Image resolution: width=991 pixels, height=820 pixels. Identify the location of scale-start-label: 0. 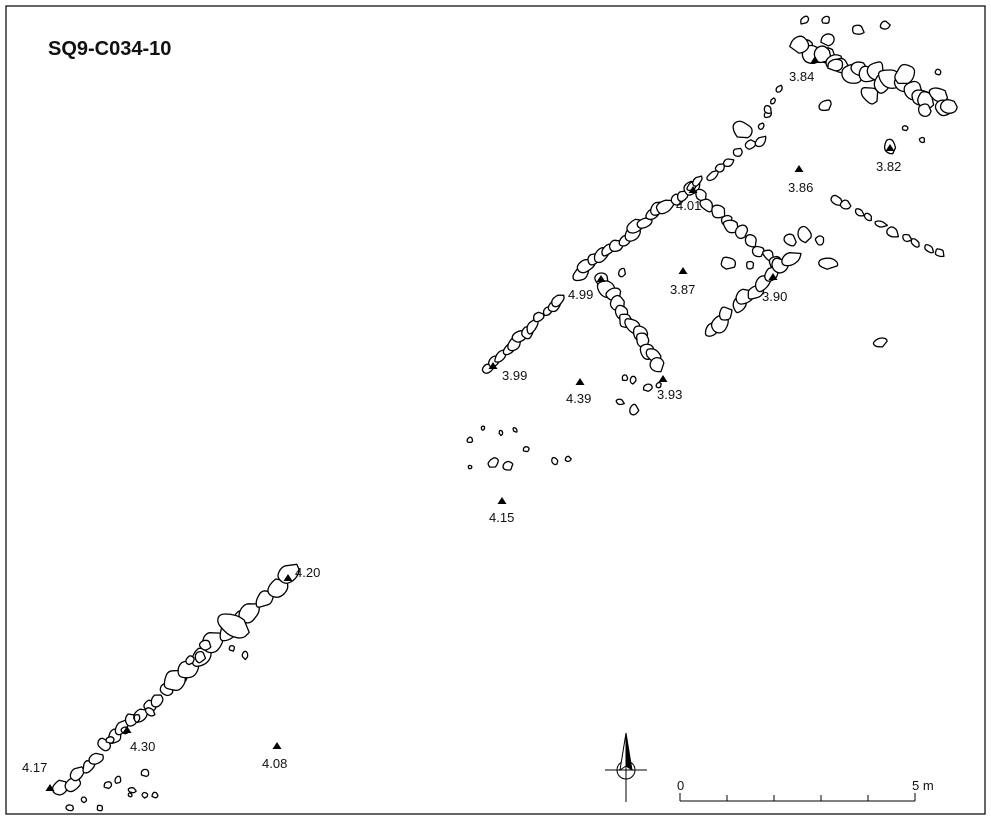
(680, 785).